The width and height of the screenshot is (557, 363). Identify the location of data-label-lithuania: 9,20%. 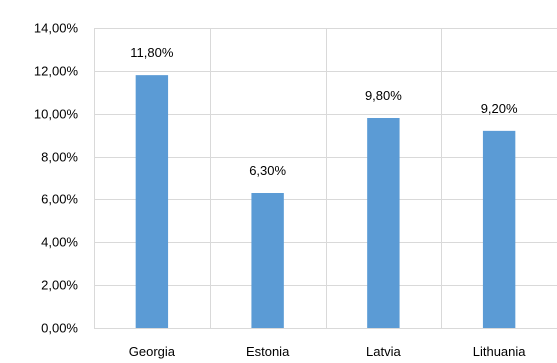
(499, 108).